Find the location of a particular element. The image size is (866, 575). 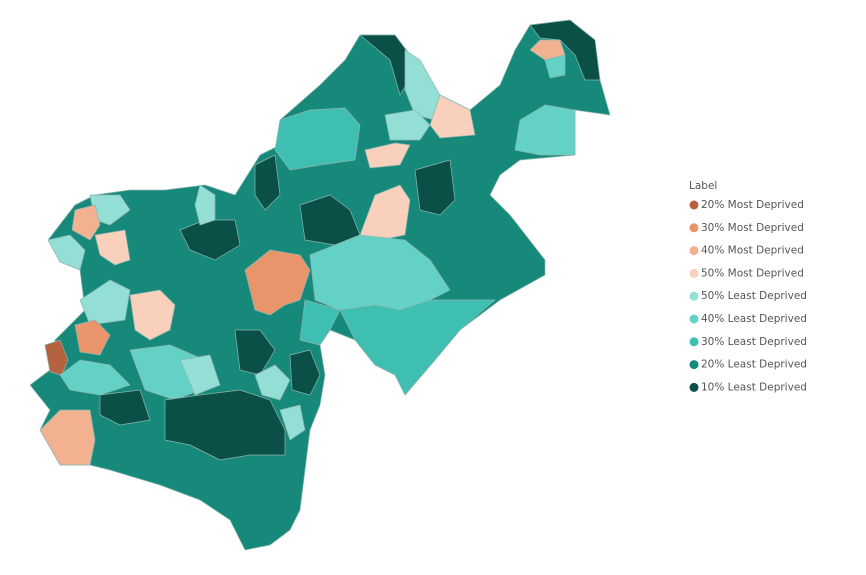

legend-label: 20% Most Deprived is located at coordinates (752, 205).